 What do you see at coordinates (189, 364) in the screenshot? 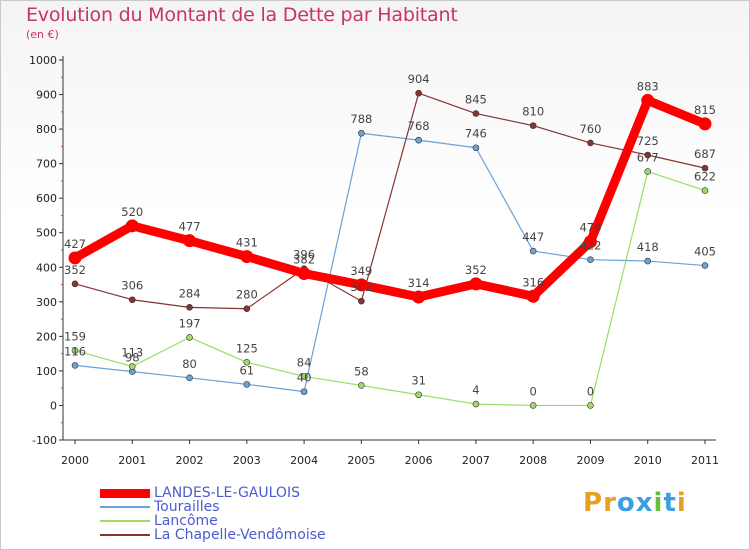
I see `data-label-tourailles: 80` at bounding box center [189, 364].